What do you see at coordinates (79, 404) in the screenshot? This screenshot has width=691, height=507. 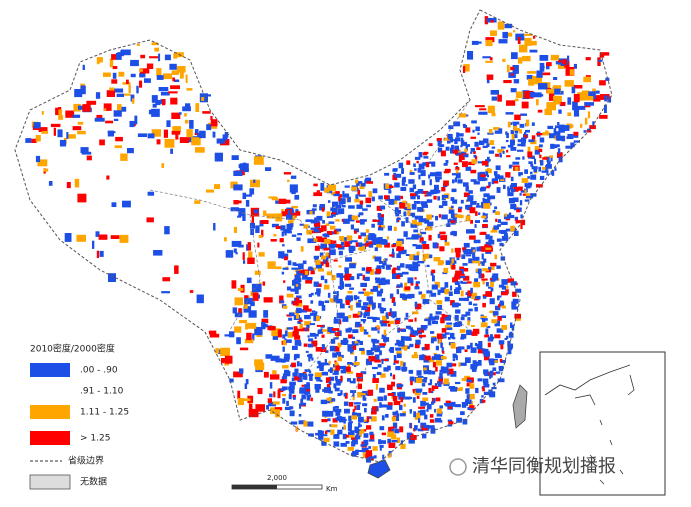 I see `legend: .00 - .90.91 - 1.101.11 - 1.25> 1.25` at bounding box center [79, 404].